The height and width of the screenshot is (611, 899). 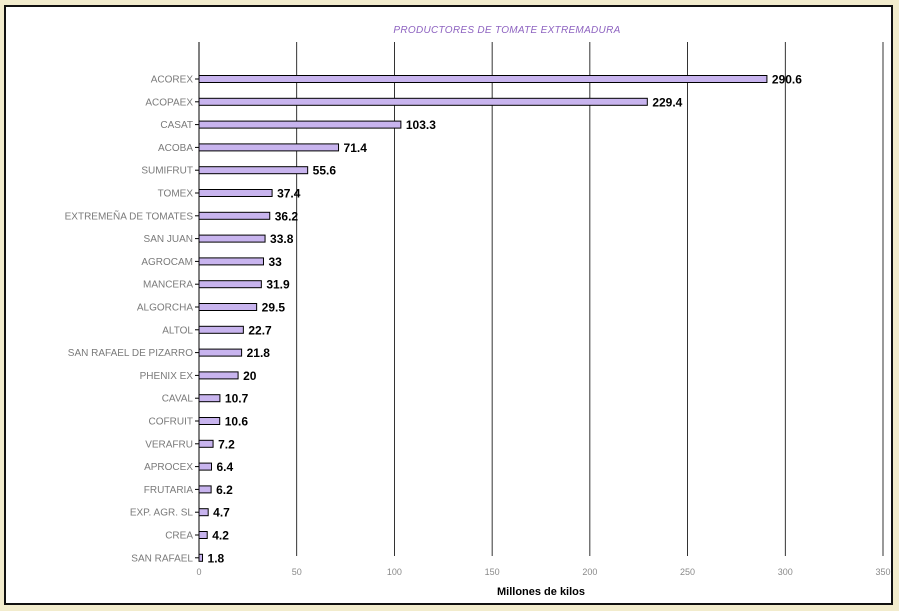 I want to click on value-label: 21.8, so click(x=259, y=353).